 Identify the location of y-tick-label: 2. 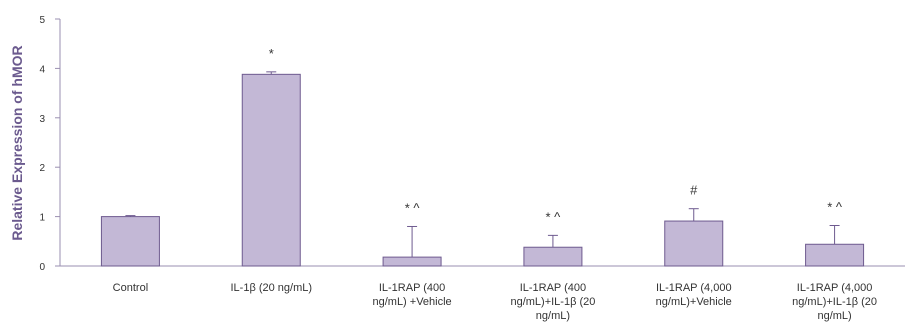
(42, 168).